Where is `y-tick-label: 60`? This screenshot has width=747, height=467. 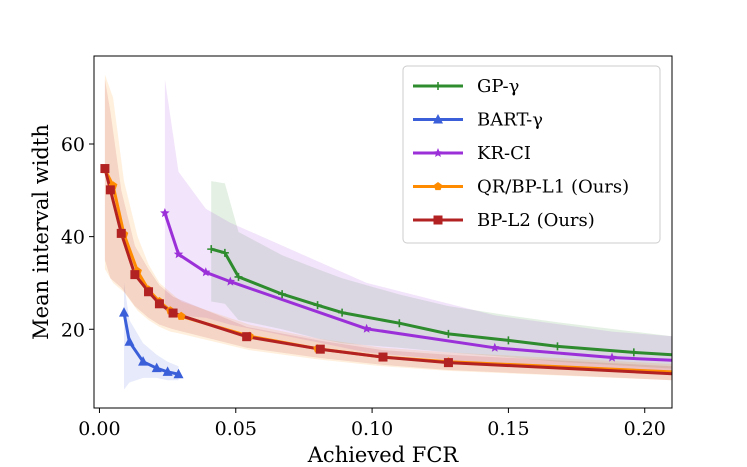
y-tick-label: 60 is located at coordinates (73, 145).